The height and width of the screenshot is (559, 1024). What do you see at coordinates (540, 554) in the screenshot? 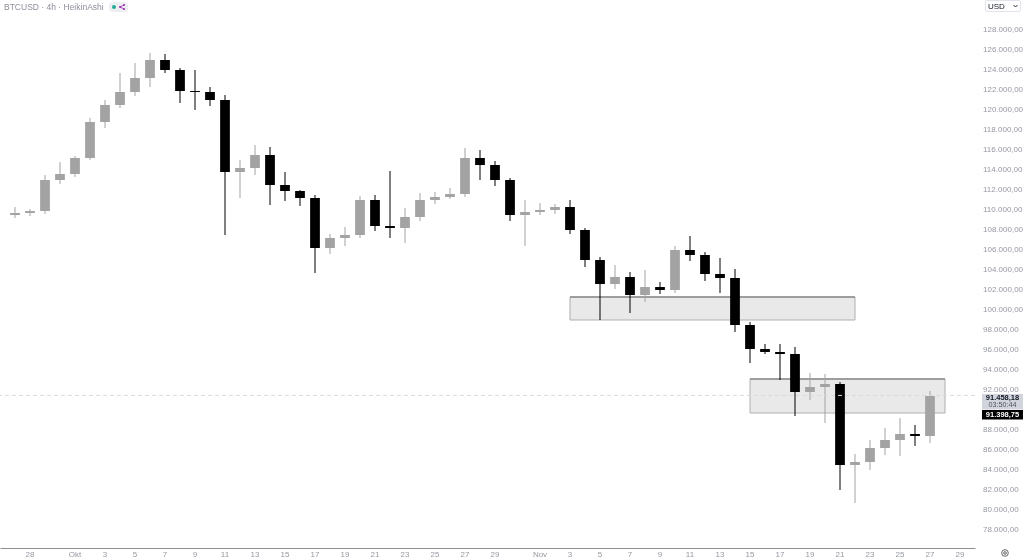
I see `x-tick-label: Nov` at bounding box center [540, 554].